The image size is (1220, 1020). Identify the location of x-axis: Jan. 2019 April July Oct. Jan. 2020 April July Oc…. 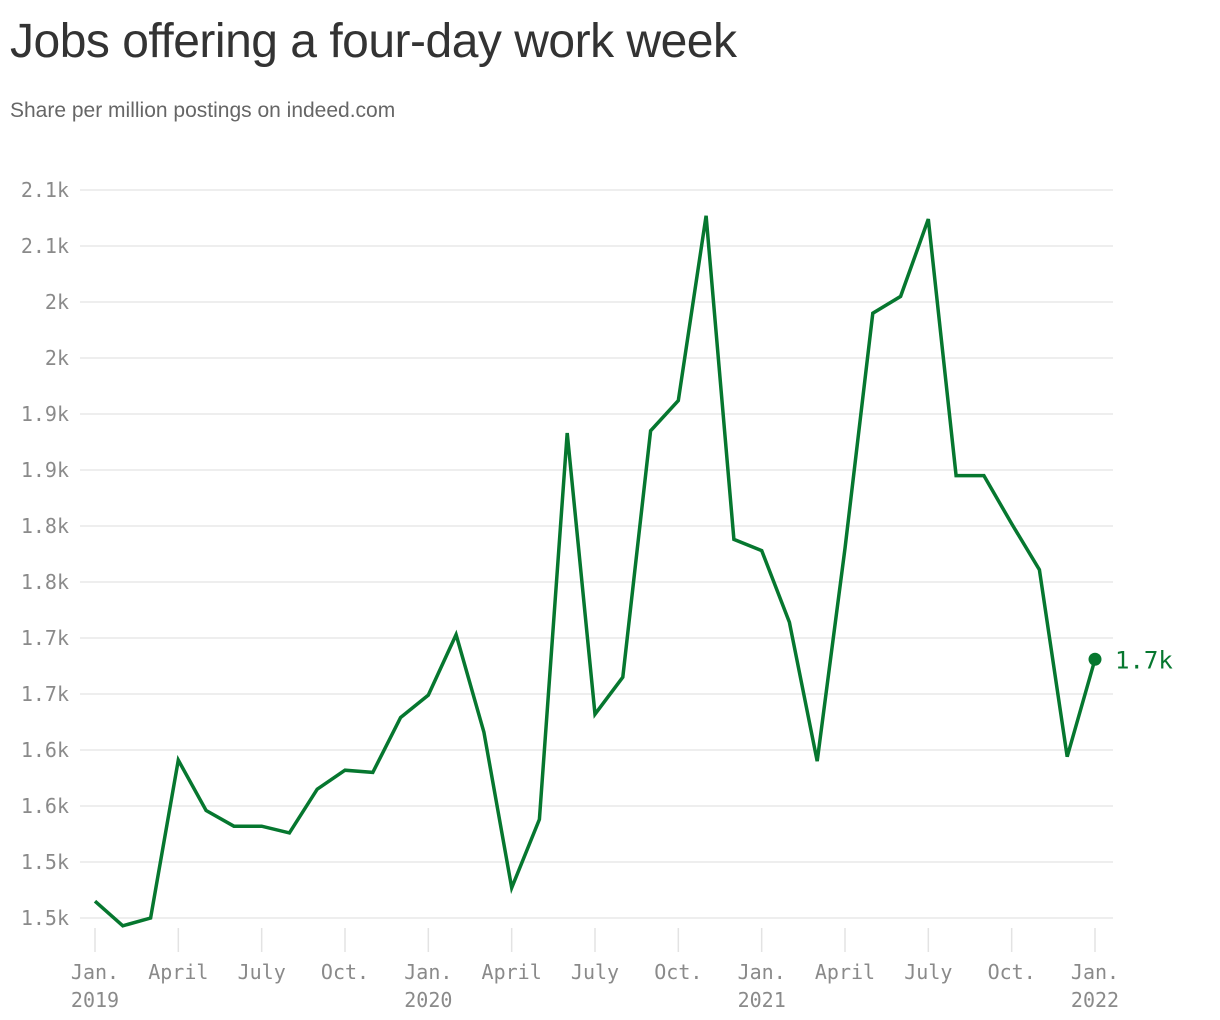
(595, 970).